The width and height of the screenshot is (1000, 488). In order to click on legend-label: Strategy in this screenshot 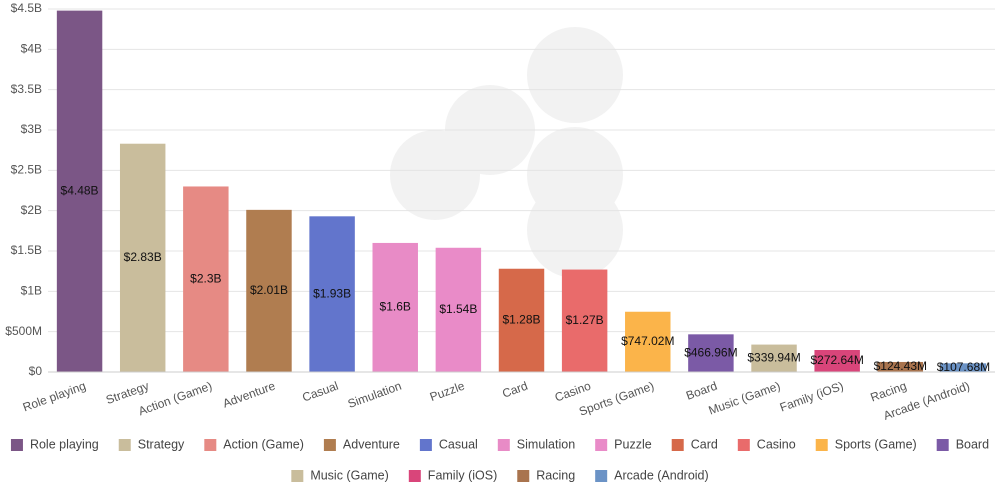, I will do `click(161, 444)`.